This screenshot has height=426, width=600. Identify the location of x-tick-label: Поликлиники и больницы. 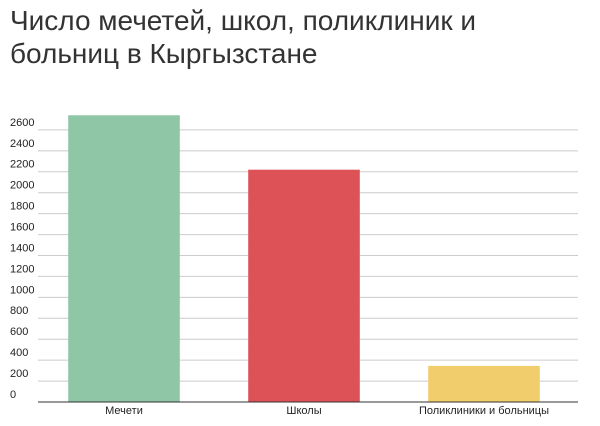
(484, 411).